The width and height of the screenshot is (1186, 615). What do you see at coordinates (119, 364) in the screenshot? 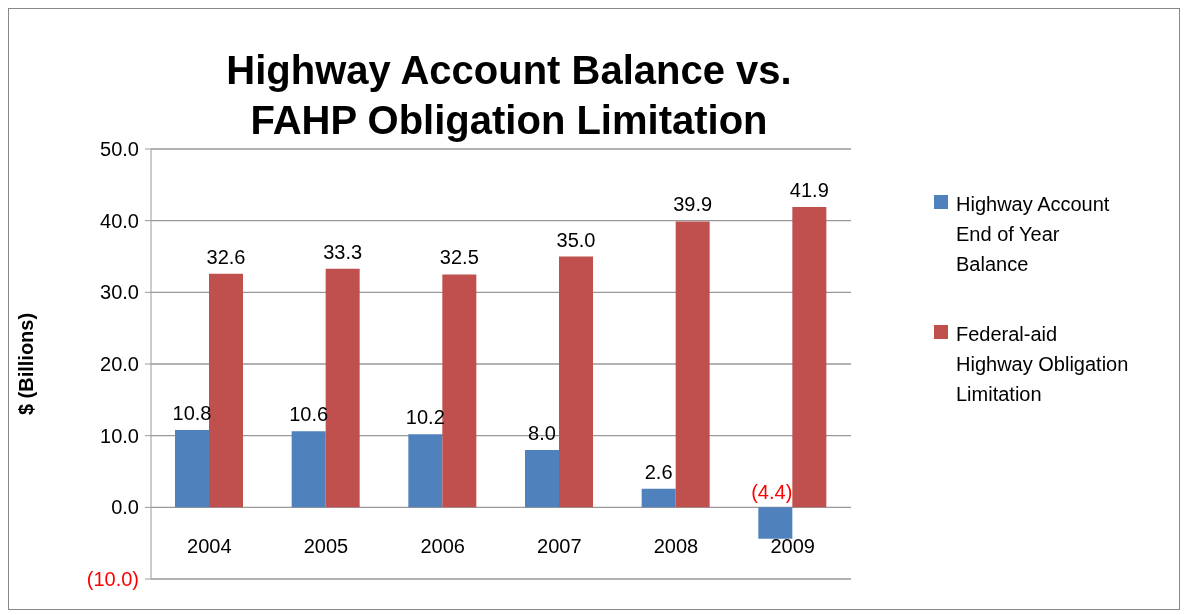
I see `y-tick-label: 20.0` at bounding box center [119, 364].